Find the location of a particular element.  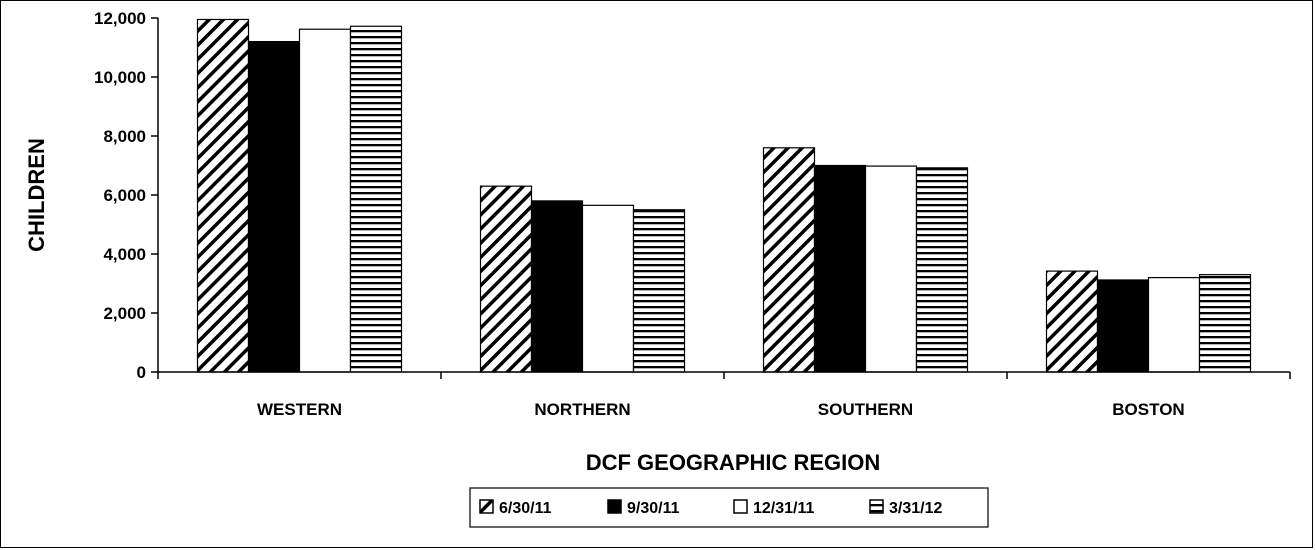

y-tick-label: 12,000 is located at coordinates (120, 18).